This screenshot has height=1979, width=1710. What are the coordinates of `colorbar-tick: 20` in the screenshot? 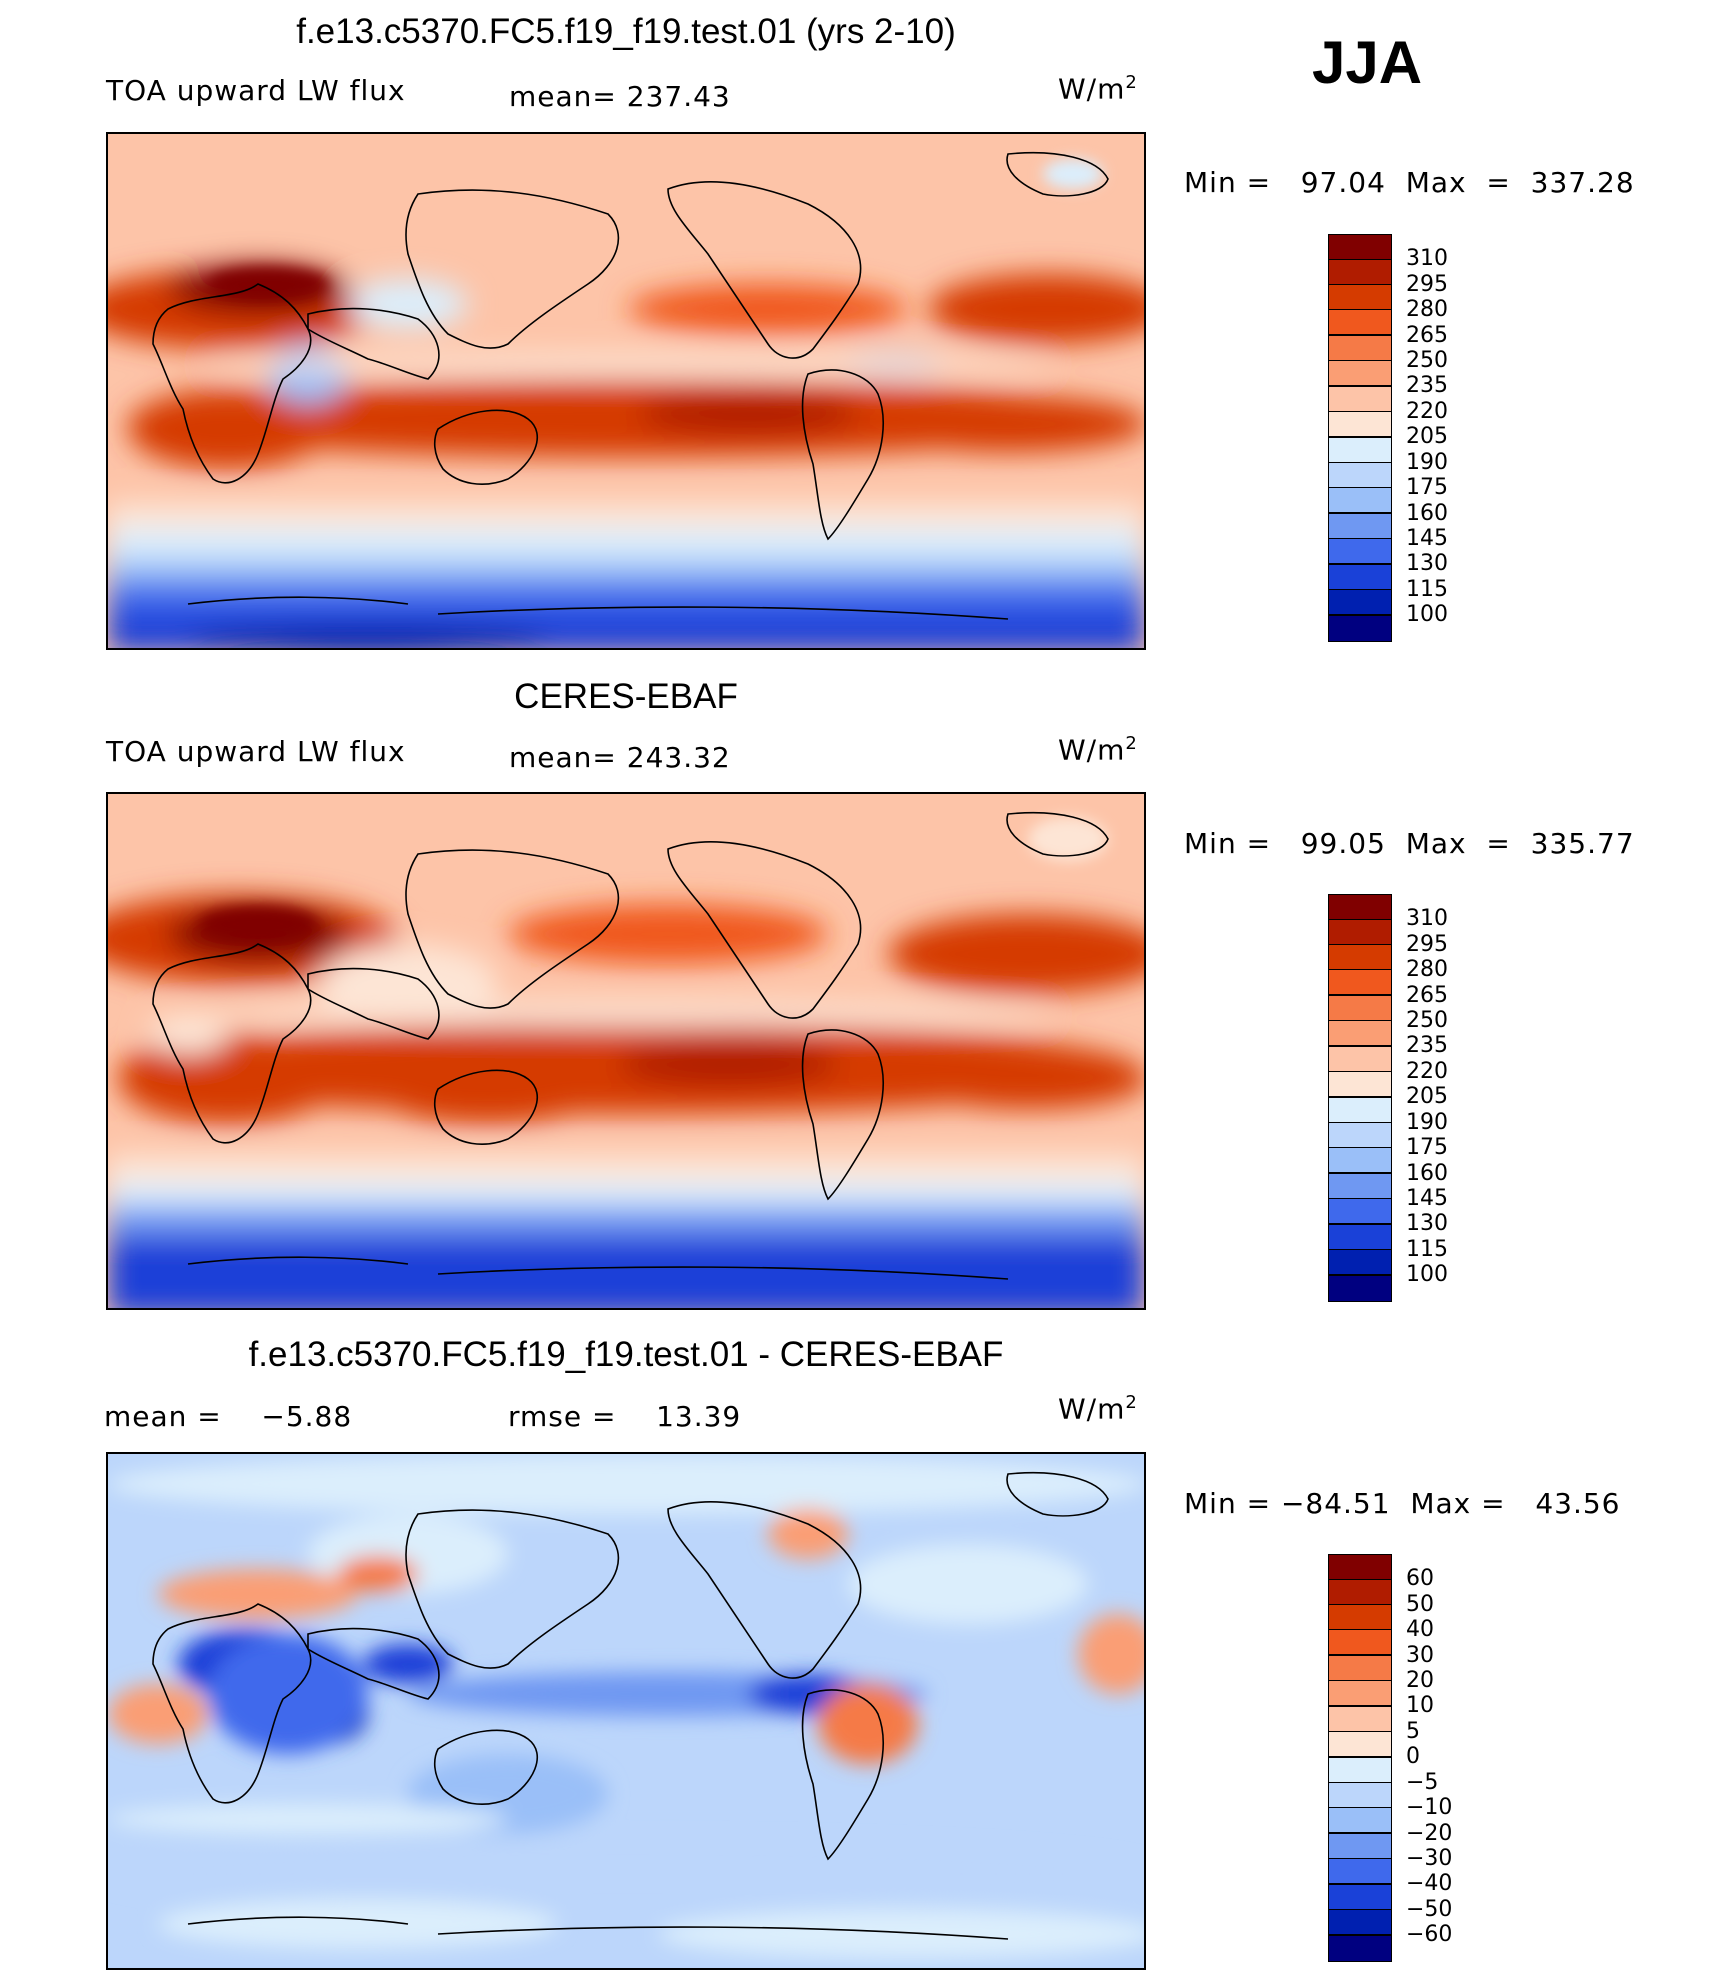 It's located at (1420, 1680).